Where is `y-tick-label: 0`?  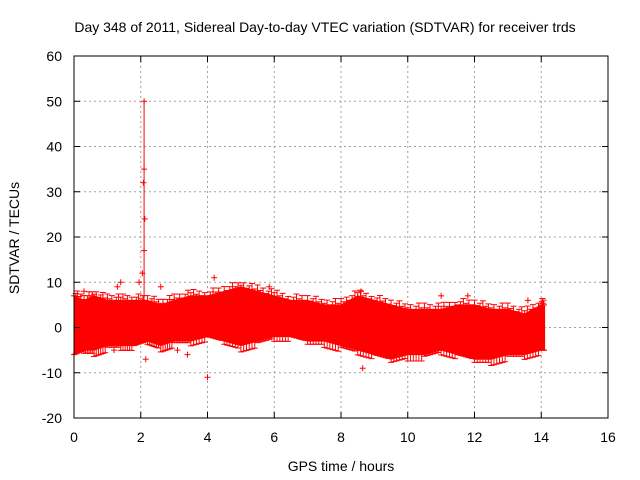
y-tick-label: 0 is located at coordinates (58, 328).